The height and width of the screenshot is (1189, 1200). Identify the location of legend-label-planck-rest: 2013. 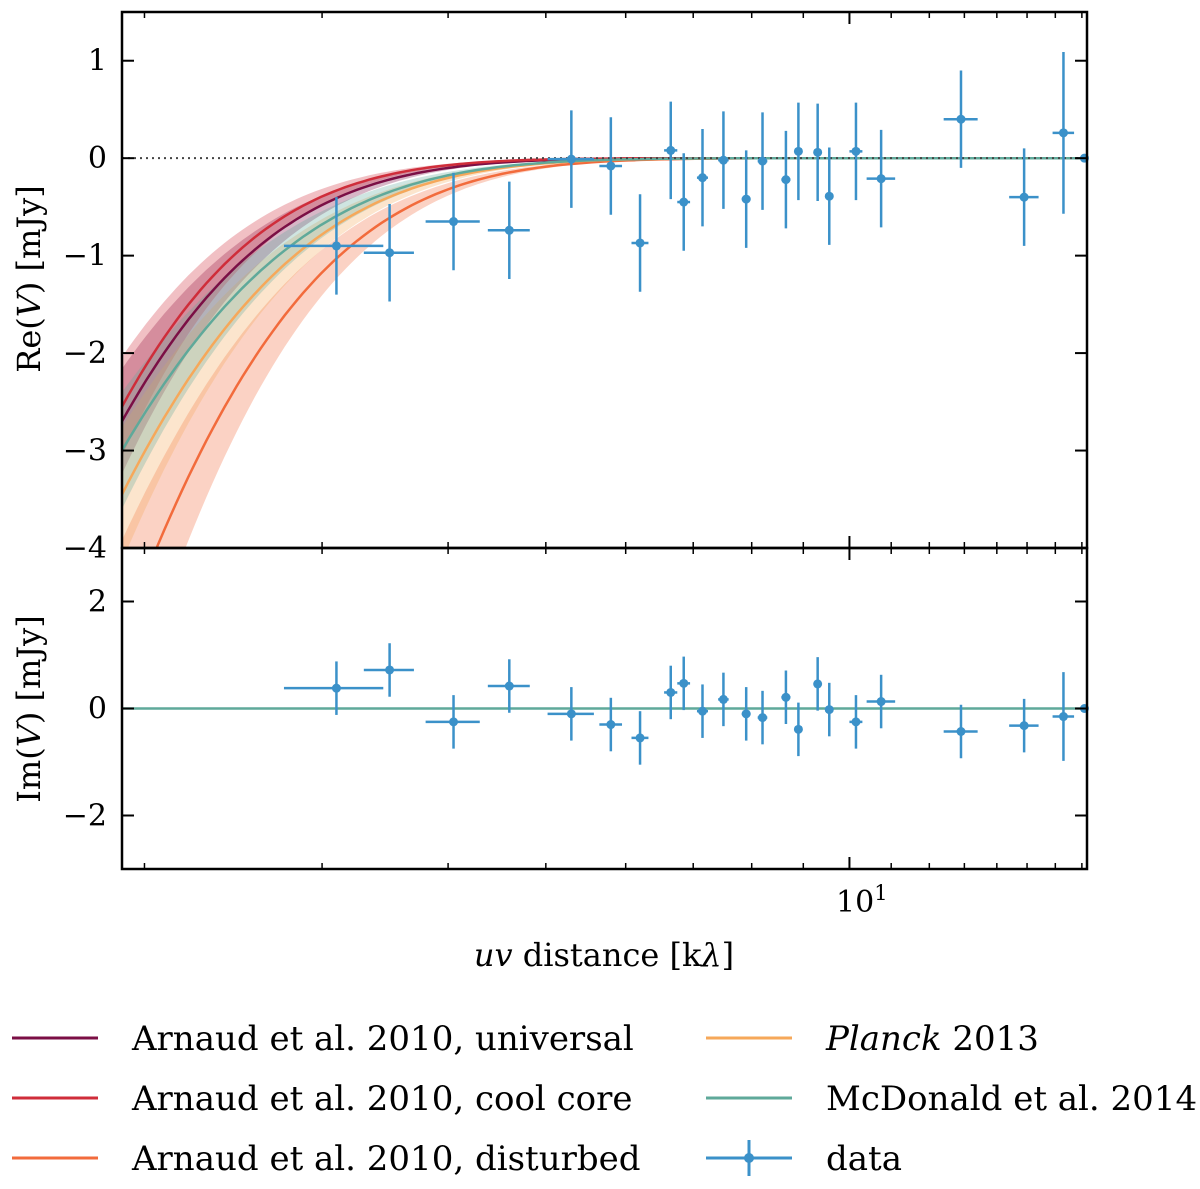
(990, 1039).